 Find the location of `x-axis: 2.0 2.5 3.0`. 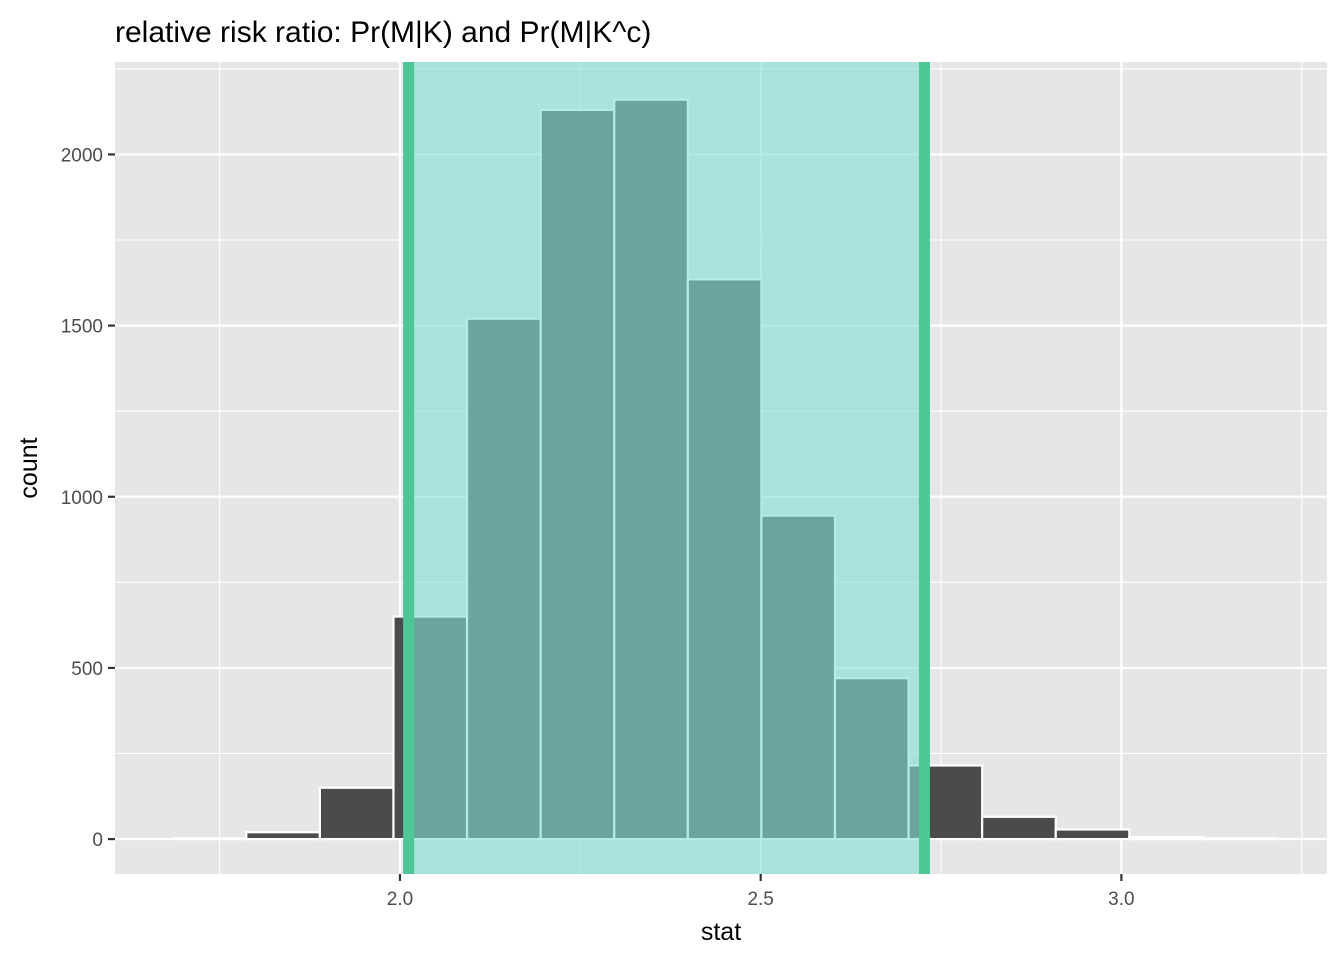

x-axis: 2.0 2.5 3.0 is located at coordinates (761, 892).